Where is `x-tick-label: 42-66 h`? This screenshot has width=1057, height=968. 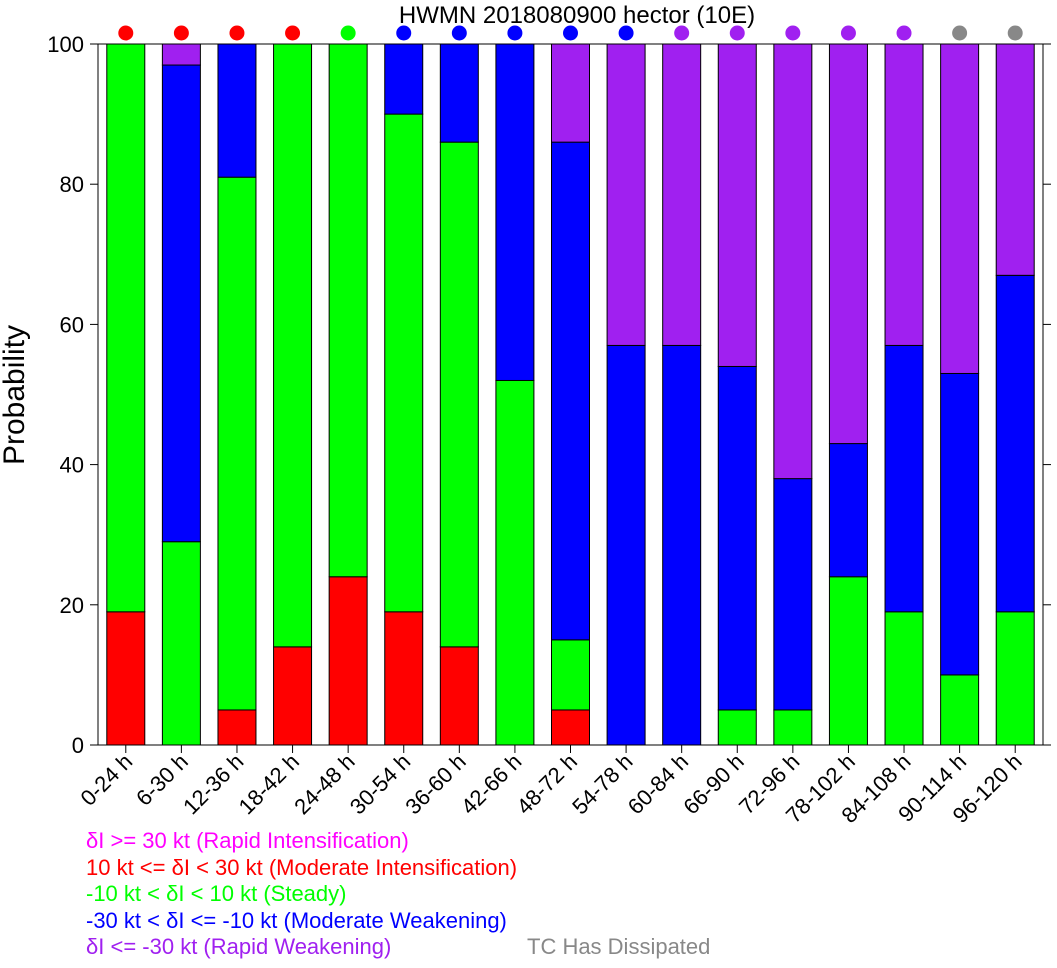 x-tick-label: 42-66 h is located at coordinates (491, 784).